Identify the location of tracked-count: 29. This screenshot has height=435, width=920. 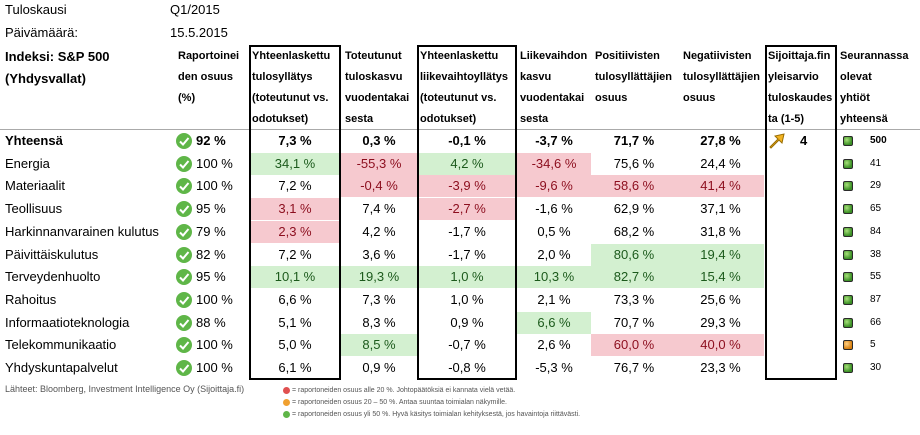
(876, 186).